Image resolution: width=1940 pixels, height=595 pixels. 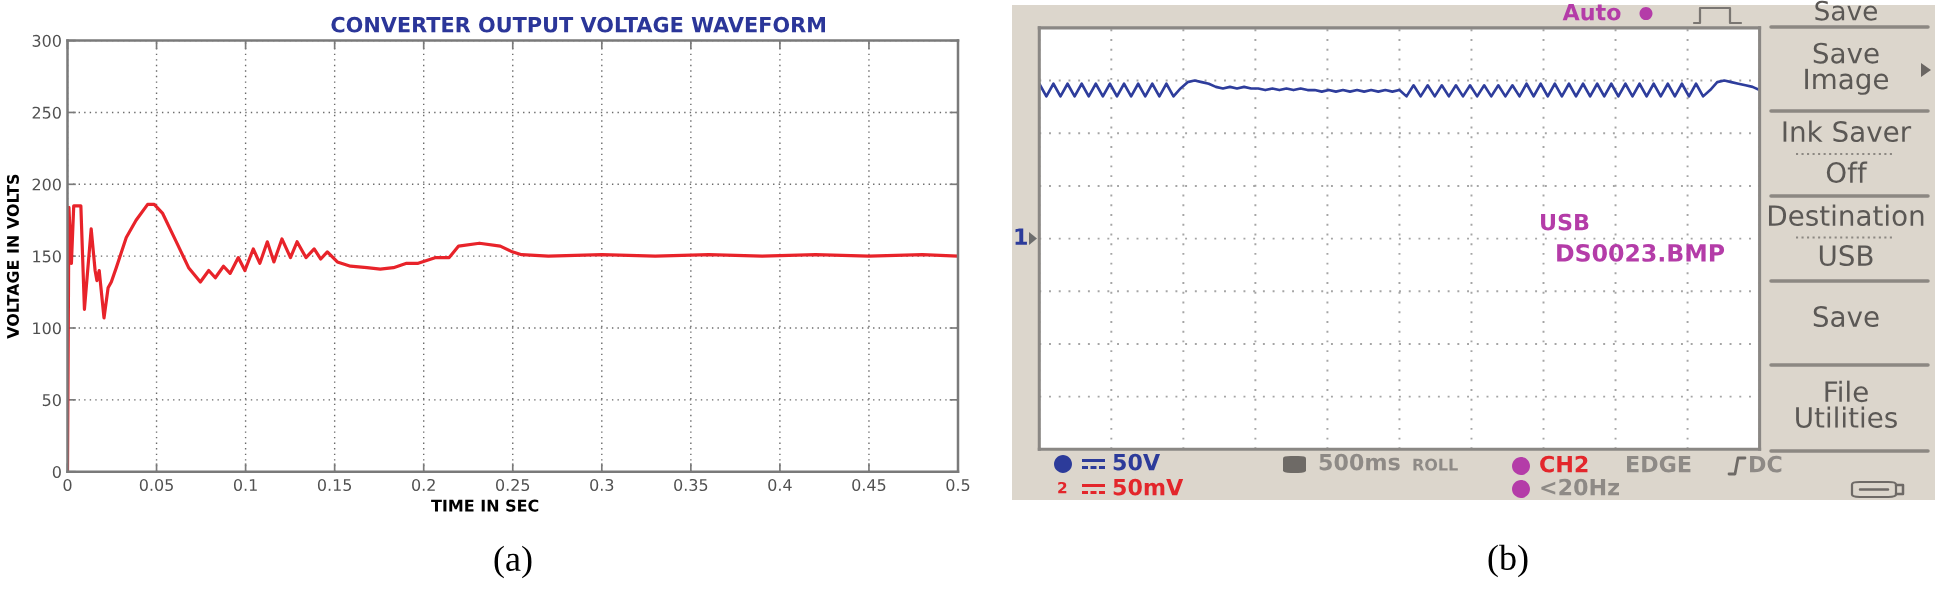 I want to click on text: DC, so click(x=1766, y=464).